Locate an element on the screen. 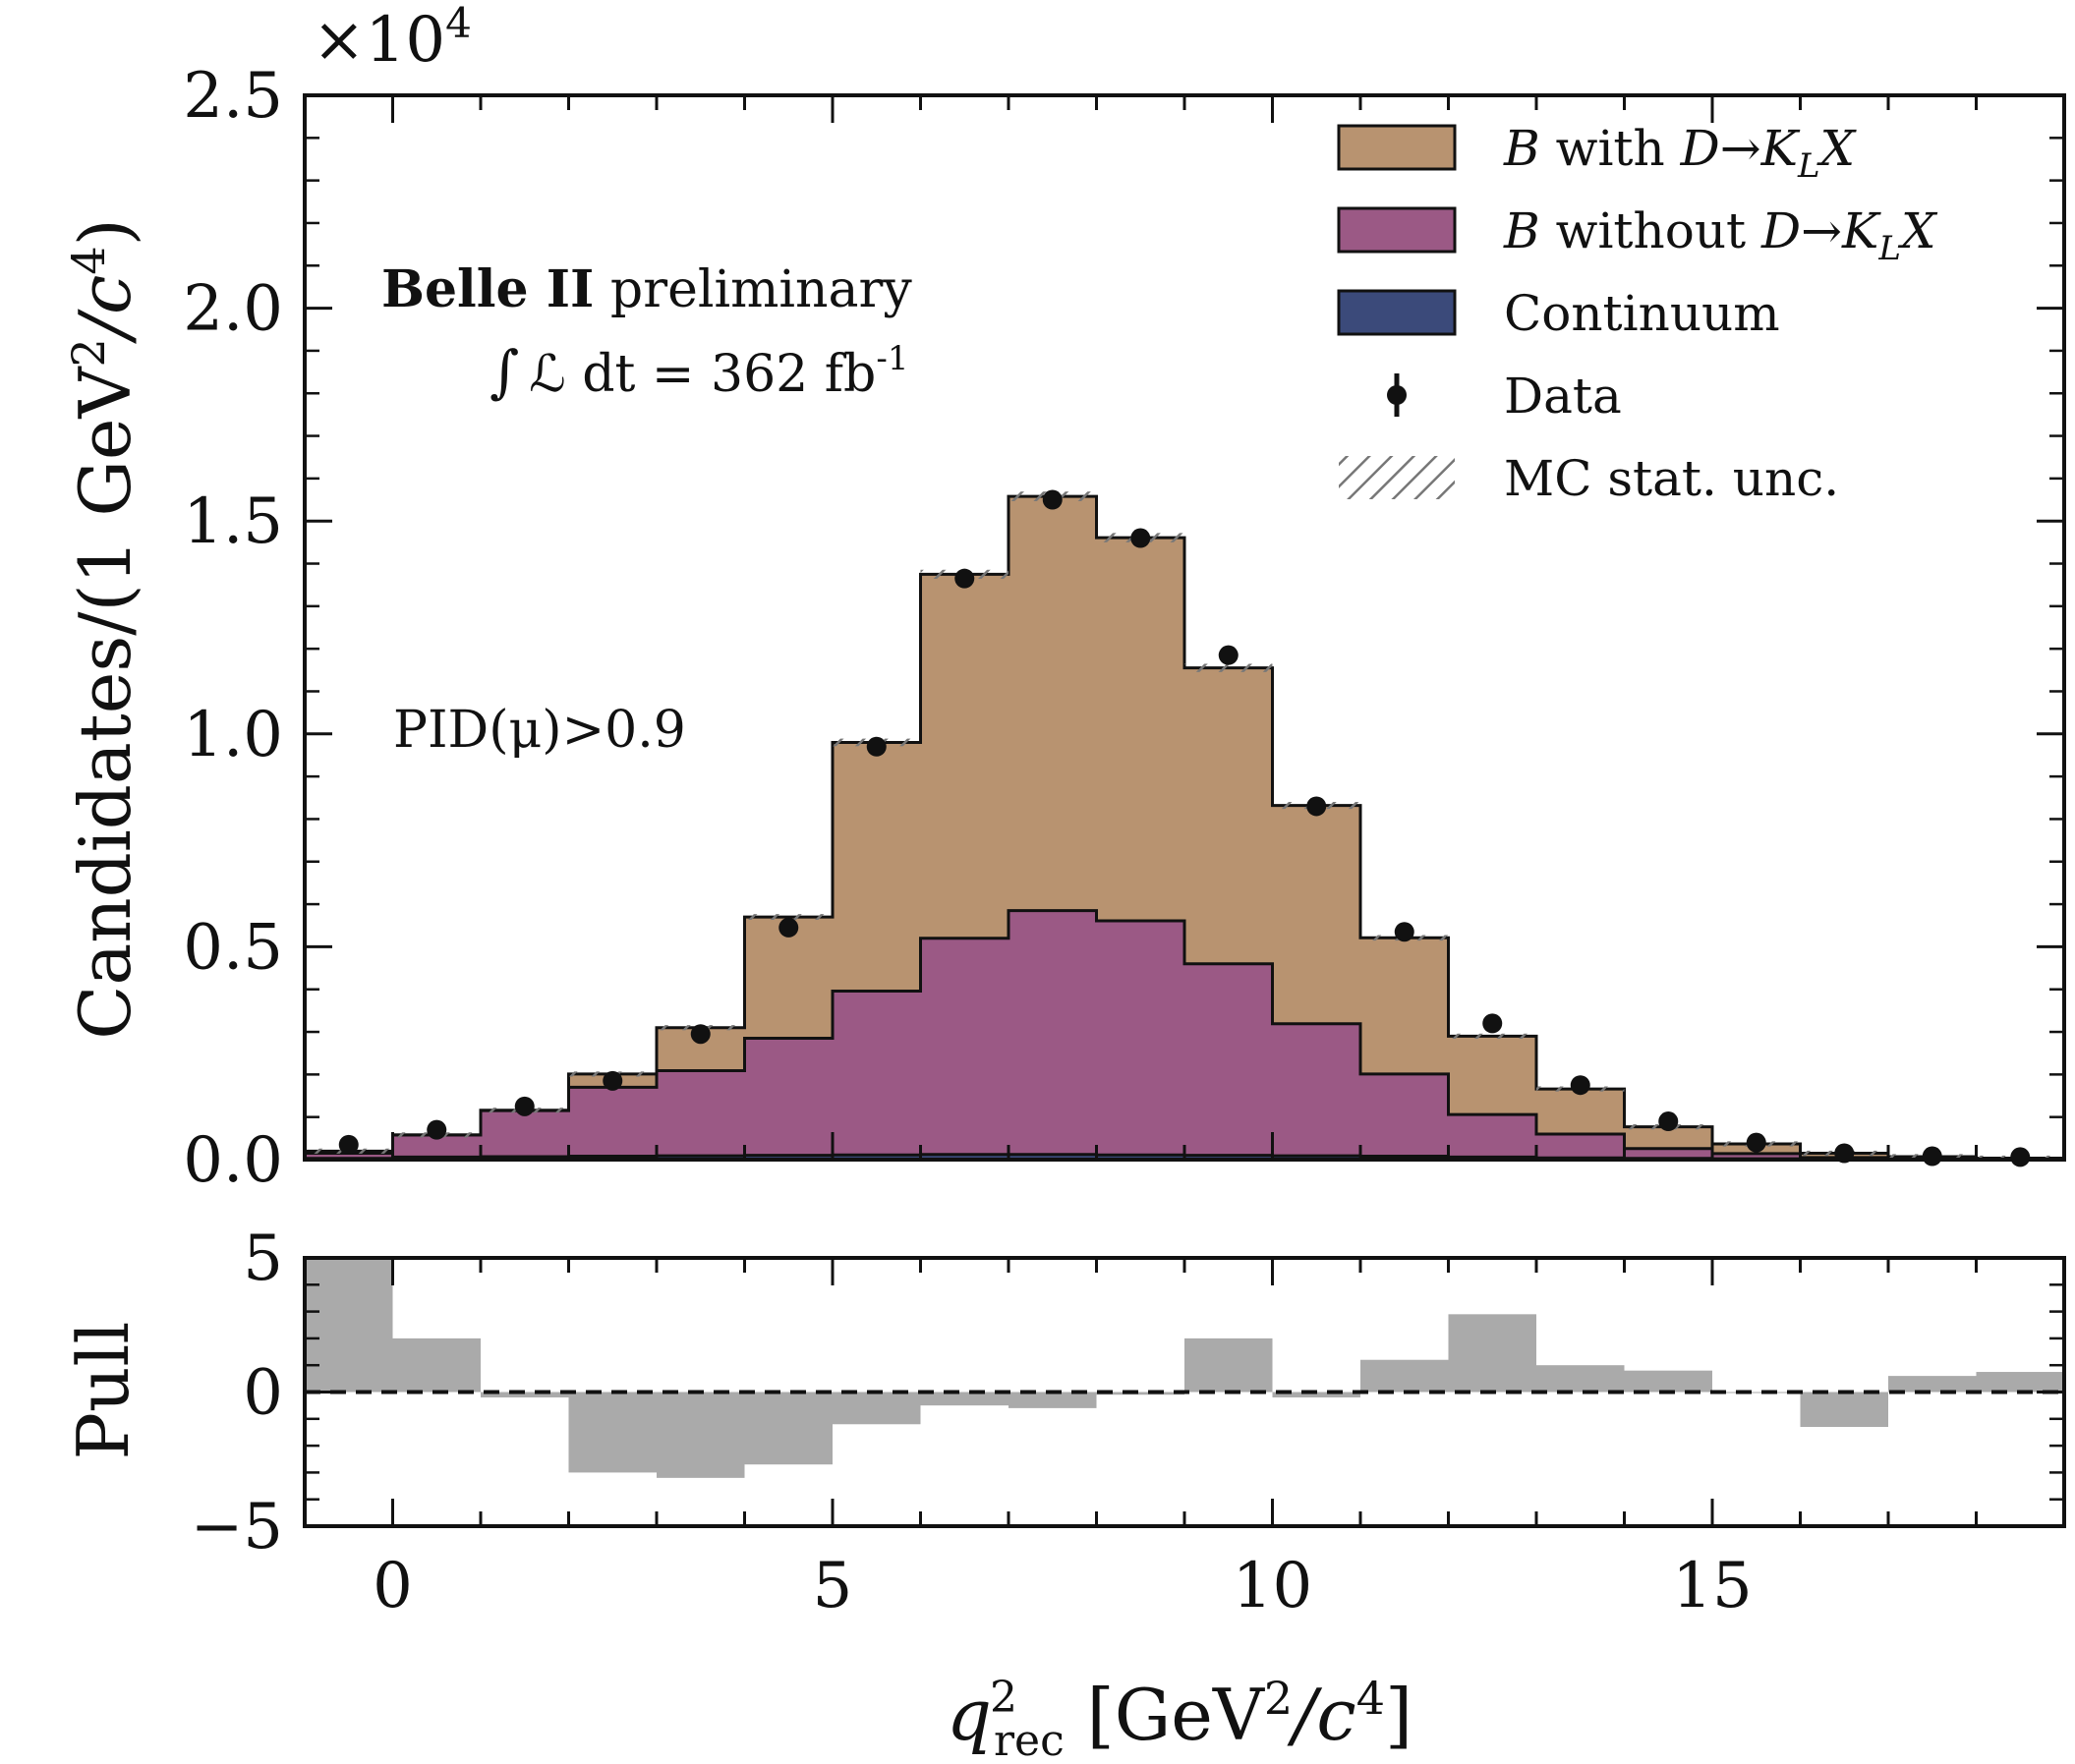 Image resolution: width=2075 pixels, height=1764 pixels. main-y-axis-title: Candidates/(1 GeV2/c4) is located at coordinates (104, 628).